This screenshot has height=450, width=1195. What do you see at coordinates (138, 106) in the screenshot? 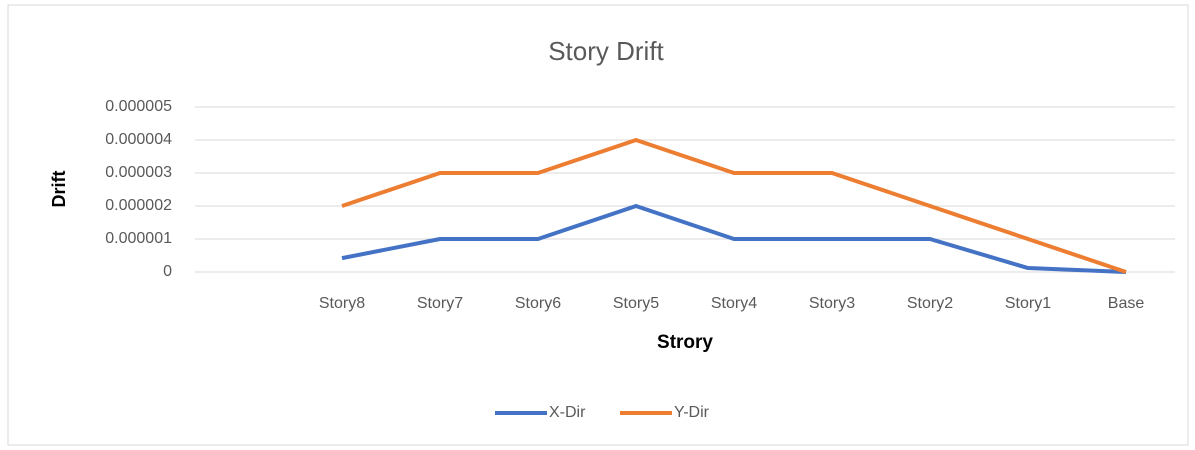
I see `y-tick-label: 0.000005` at bounding box center [138, 106].